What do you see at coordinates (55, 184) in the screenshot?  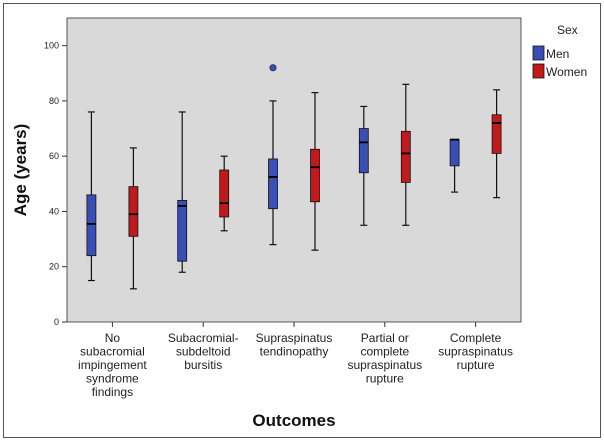 I see `y-axis: 0 20 40 60 80 100` at bounding box center [55, 184].